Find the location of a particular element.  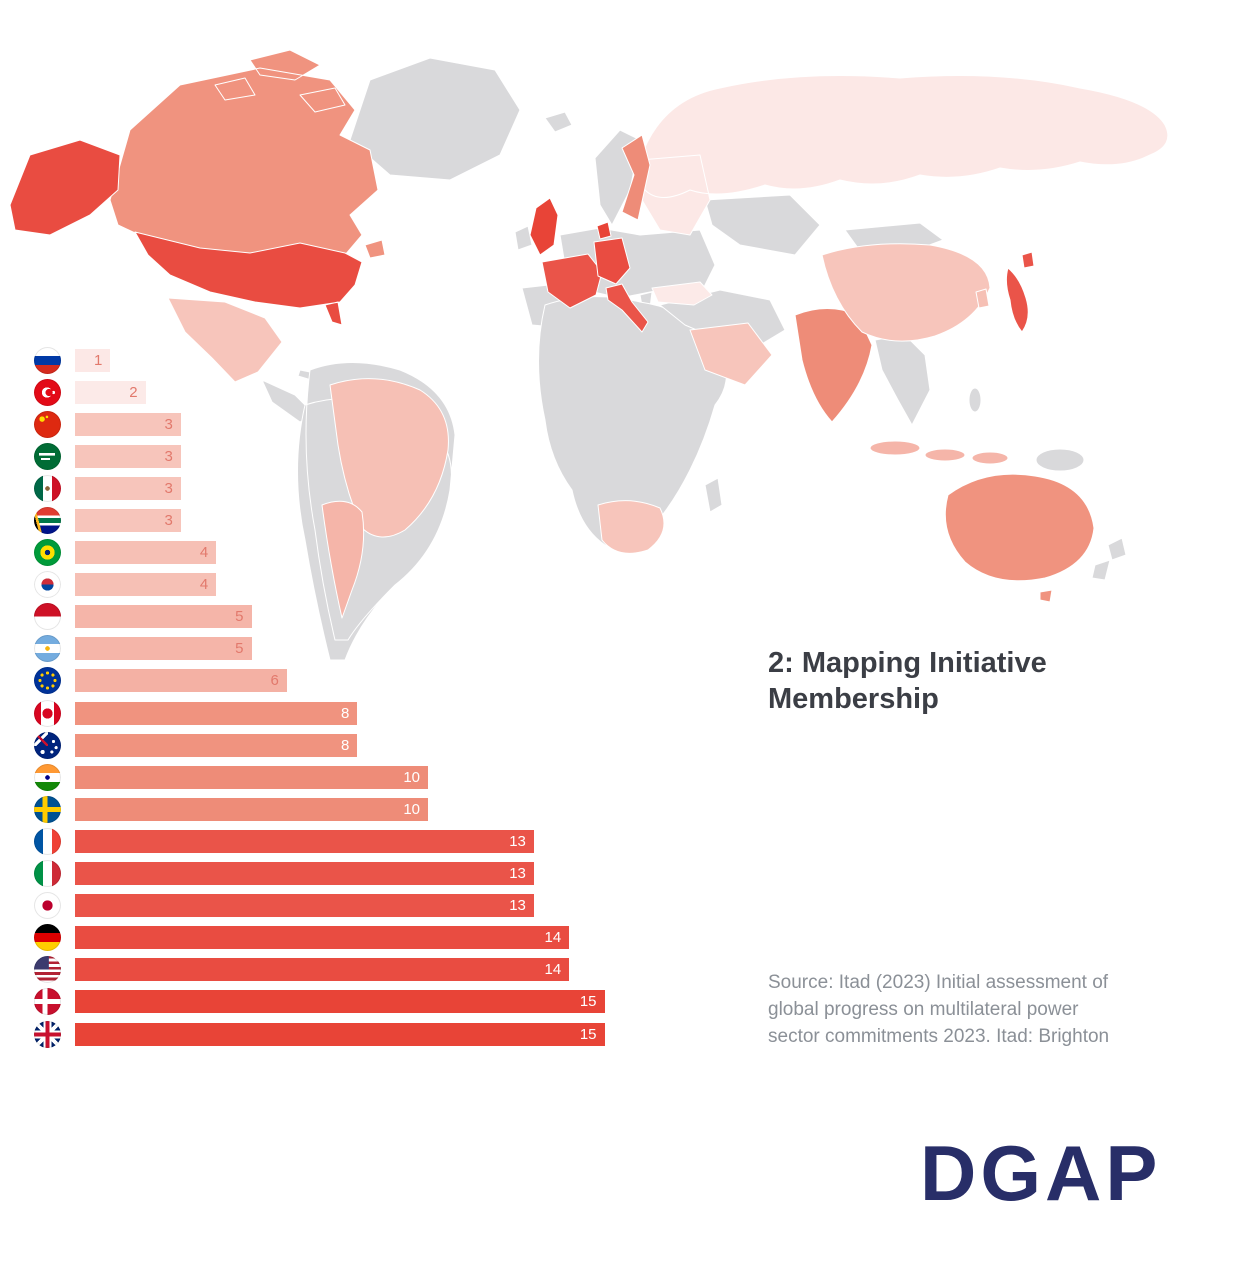

bar-value-label: 2 is located at coordinates (133, 392).